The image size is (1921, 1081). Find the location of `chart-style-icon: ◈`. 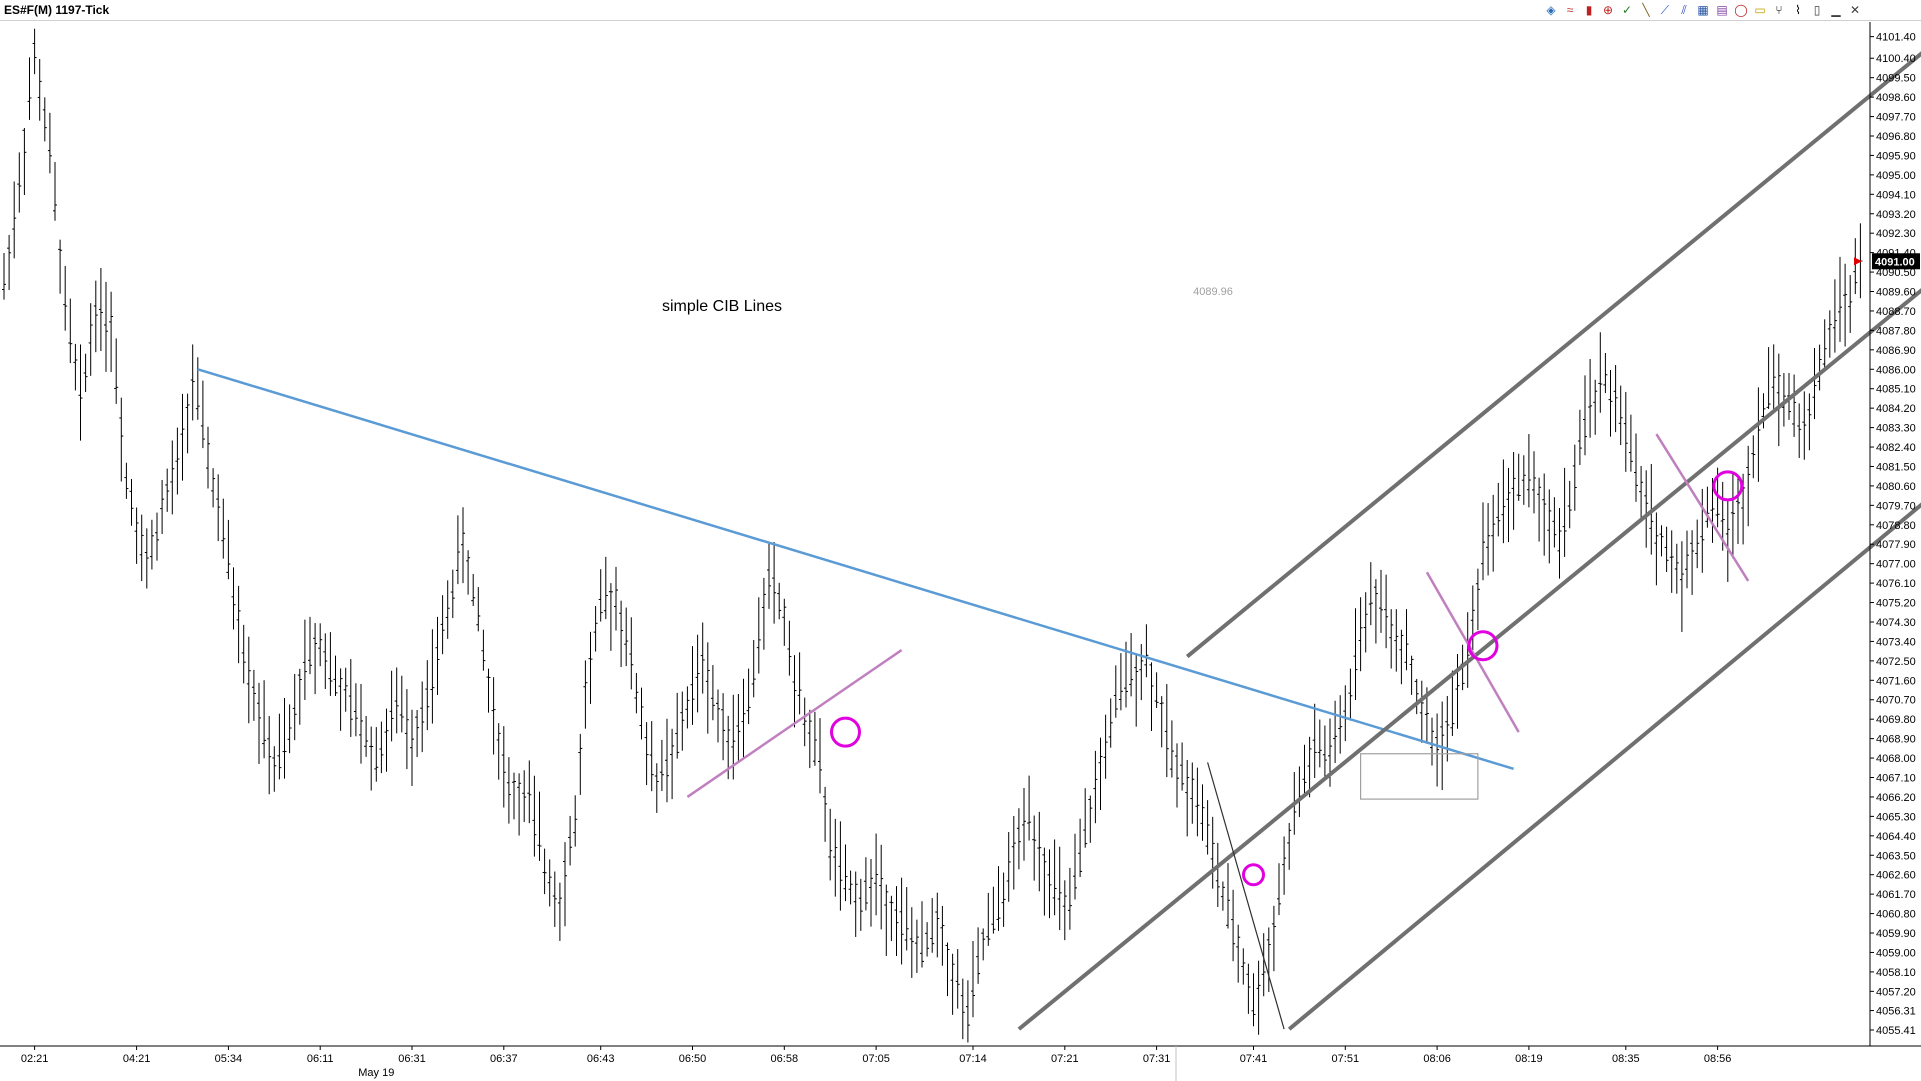

chart-style-icon: ◈ is located at coordinates (1551, 10).